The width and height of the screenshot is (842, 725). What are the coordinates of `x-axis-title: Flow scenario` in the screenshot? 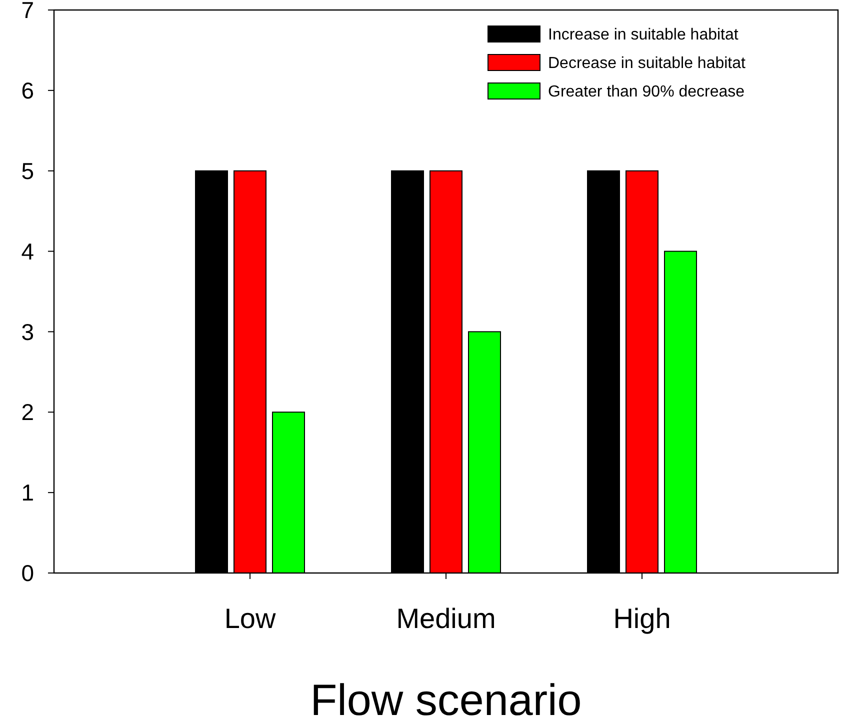 It's located at (446, 700).